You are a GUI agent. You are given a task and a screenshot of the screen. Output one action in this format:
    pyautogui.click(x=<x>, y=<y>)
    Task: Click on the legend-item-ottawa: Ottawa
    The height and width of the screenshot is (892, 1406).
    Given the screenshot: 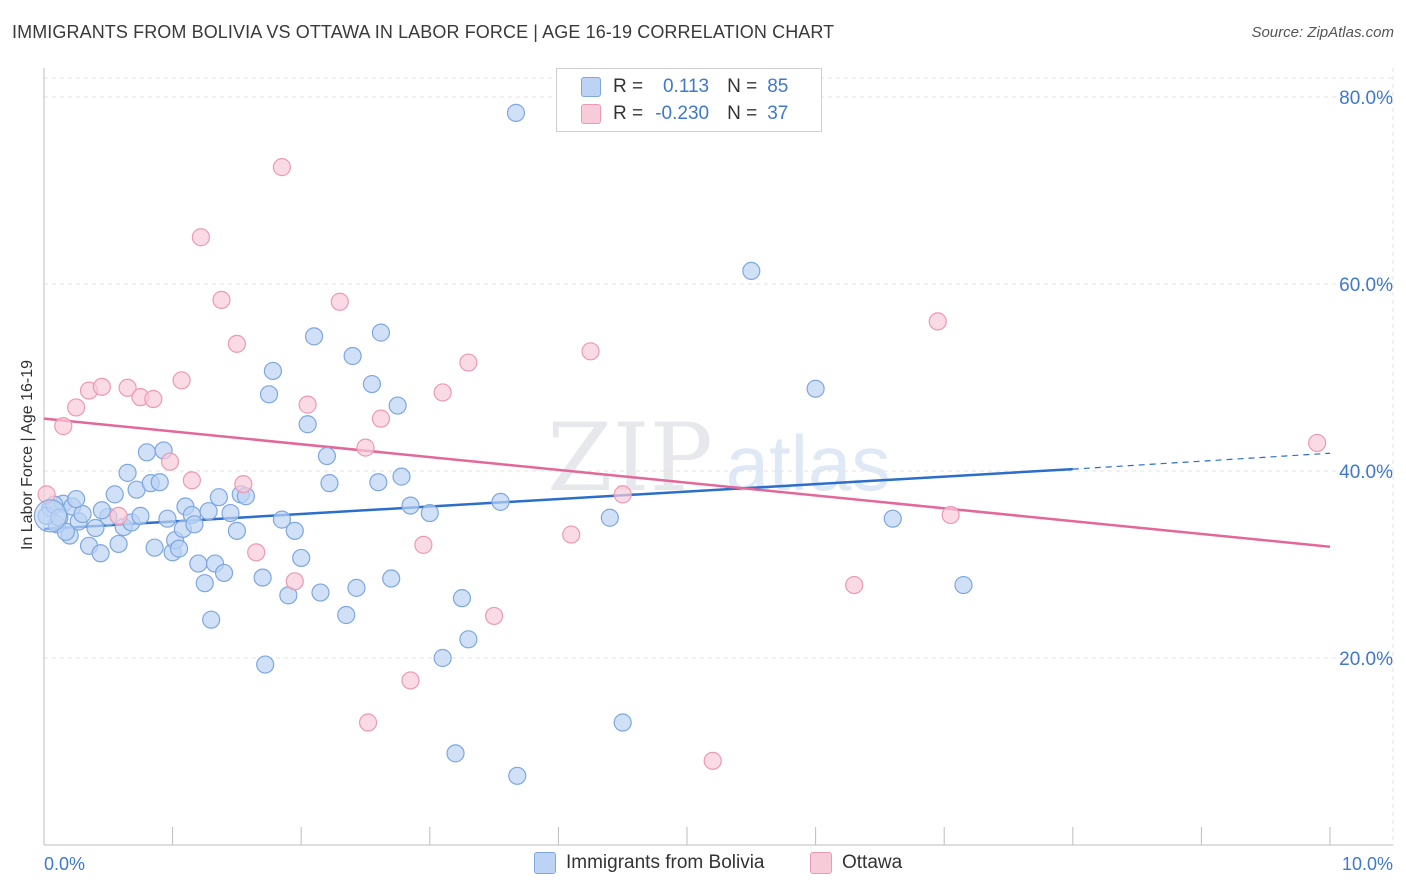 What is the action you would take?
    pyautogui.click(x=856, y=863)
    